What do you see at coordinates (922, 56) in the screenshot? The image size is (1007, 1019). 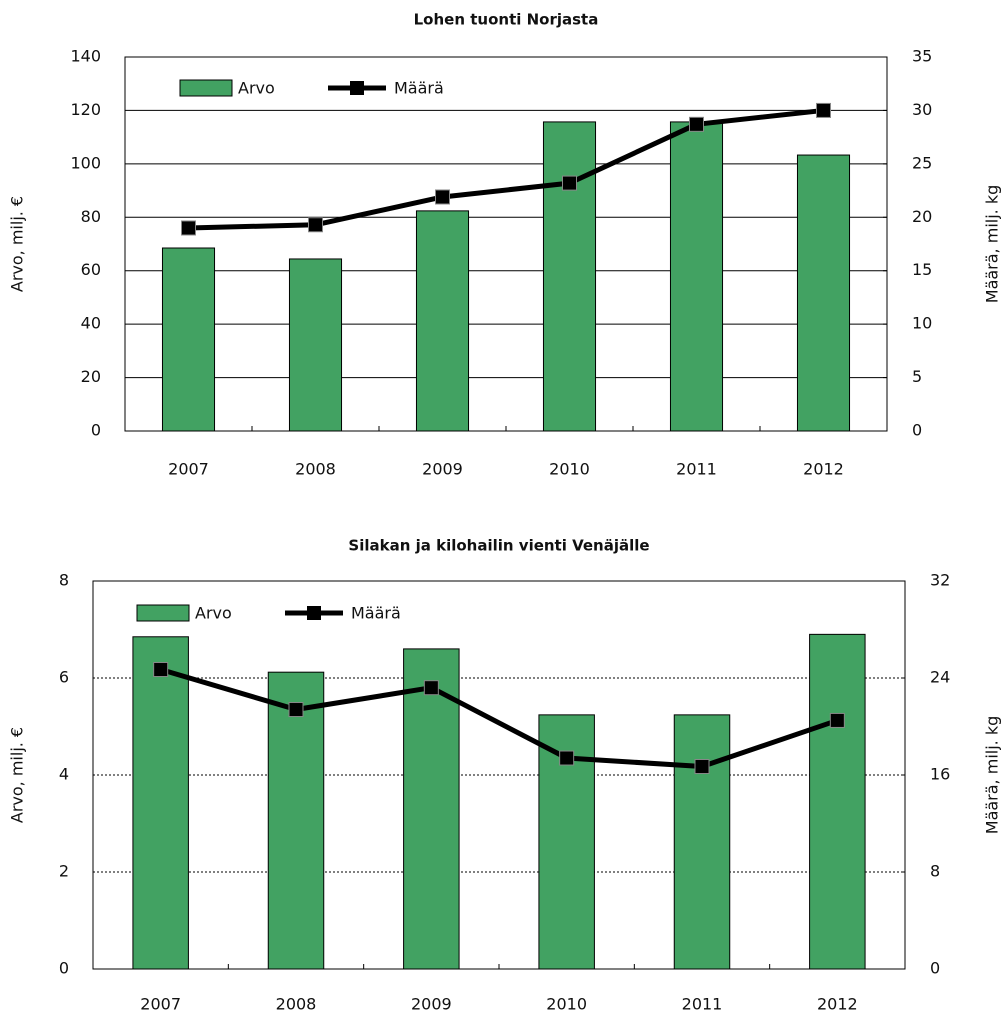 I see `y2-tick-label: 35` at bounding box center [922, 56].